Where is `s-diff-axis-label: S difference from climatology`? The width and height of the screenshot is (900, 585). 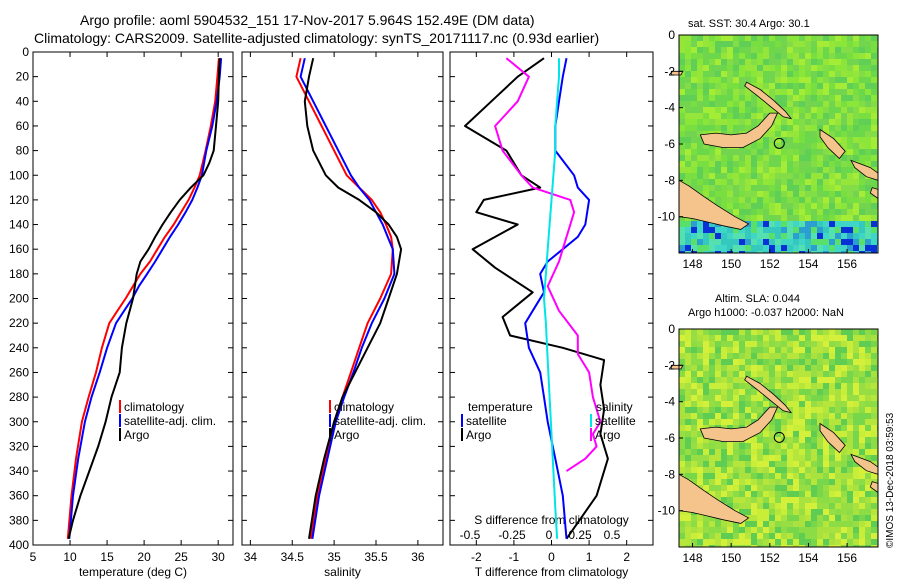 s-diff-axis-label: S difference from climatology is located at coordinates (551, 520).